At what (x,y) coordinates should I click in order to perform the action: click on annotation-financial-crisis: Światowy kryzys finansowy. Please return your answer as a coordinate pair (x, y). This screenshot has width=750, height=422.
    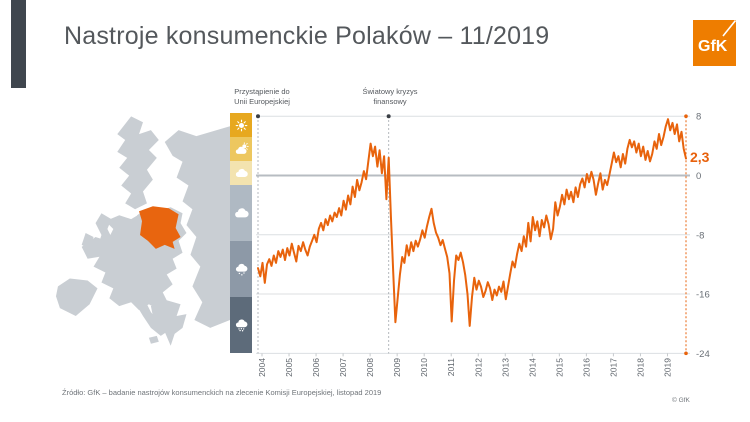
    Looking at the image, I should click on (390, 96).